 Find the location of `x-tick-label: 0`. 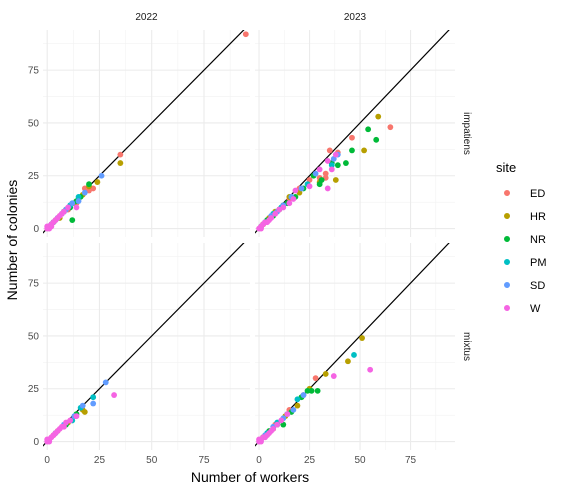

x-tick-label: 0 is located at coordinates (259, 460).